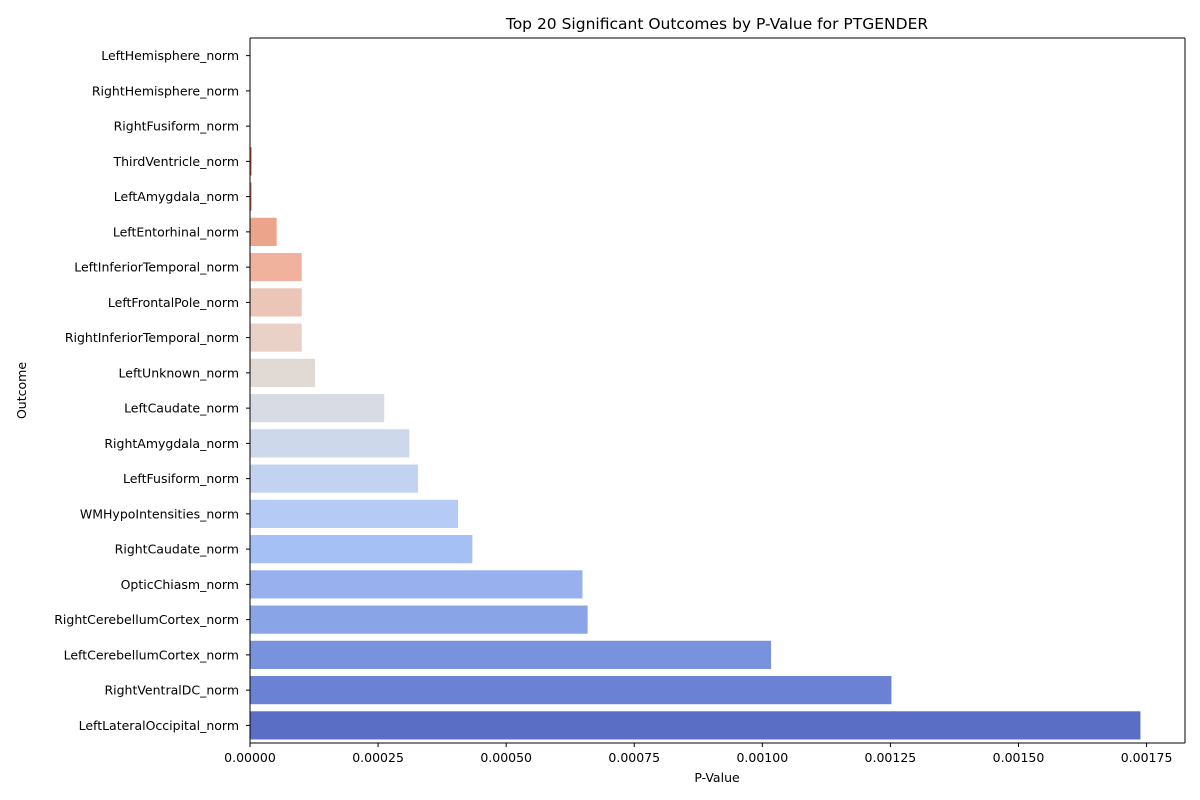 This screenshot has height=800, width=1200. I want to click on bar-OpticChiasm_norm, so click(416, 584).